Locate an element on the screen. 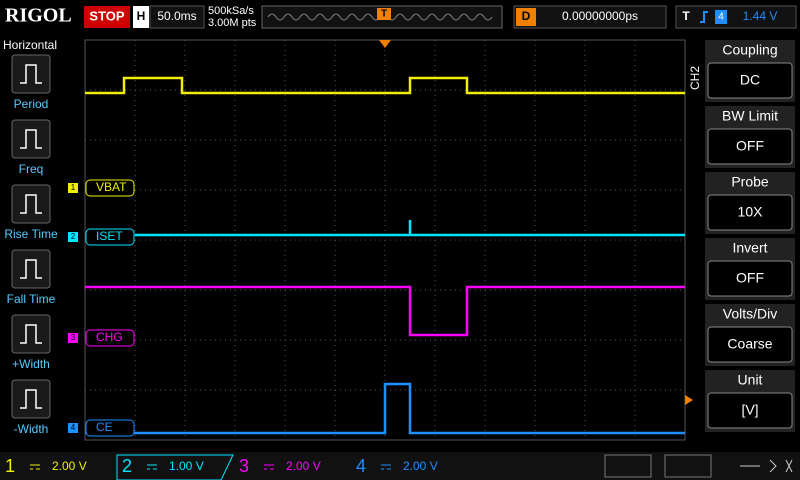 The width and height of the screenshot is (800, 480). waveform-ch4 is located at coordinates (385, 408).